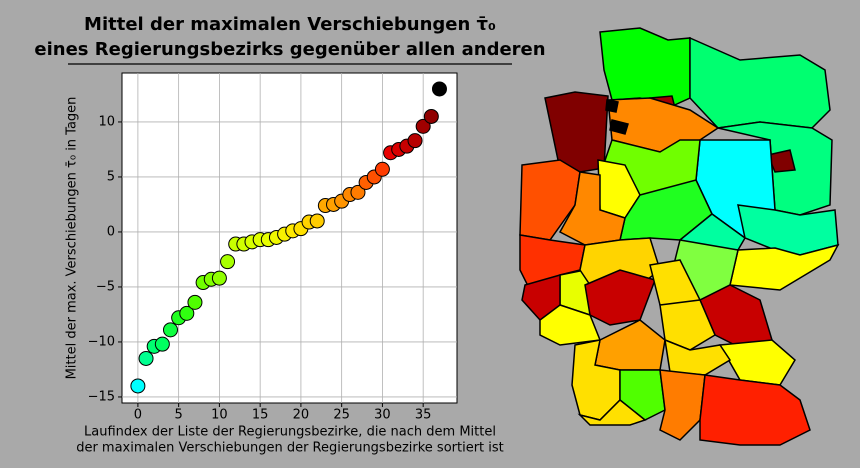  I want to click on x-tick-label: 0, so click(138, 415).